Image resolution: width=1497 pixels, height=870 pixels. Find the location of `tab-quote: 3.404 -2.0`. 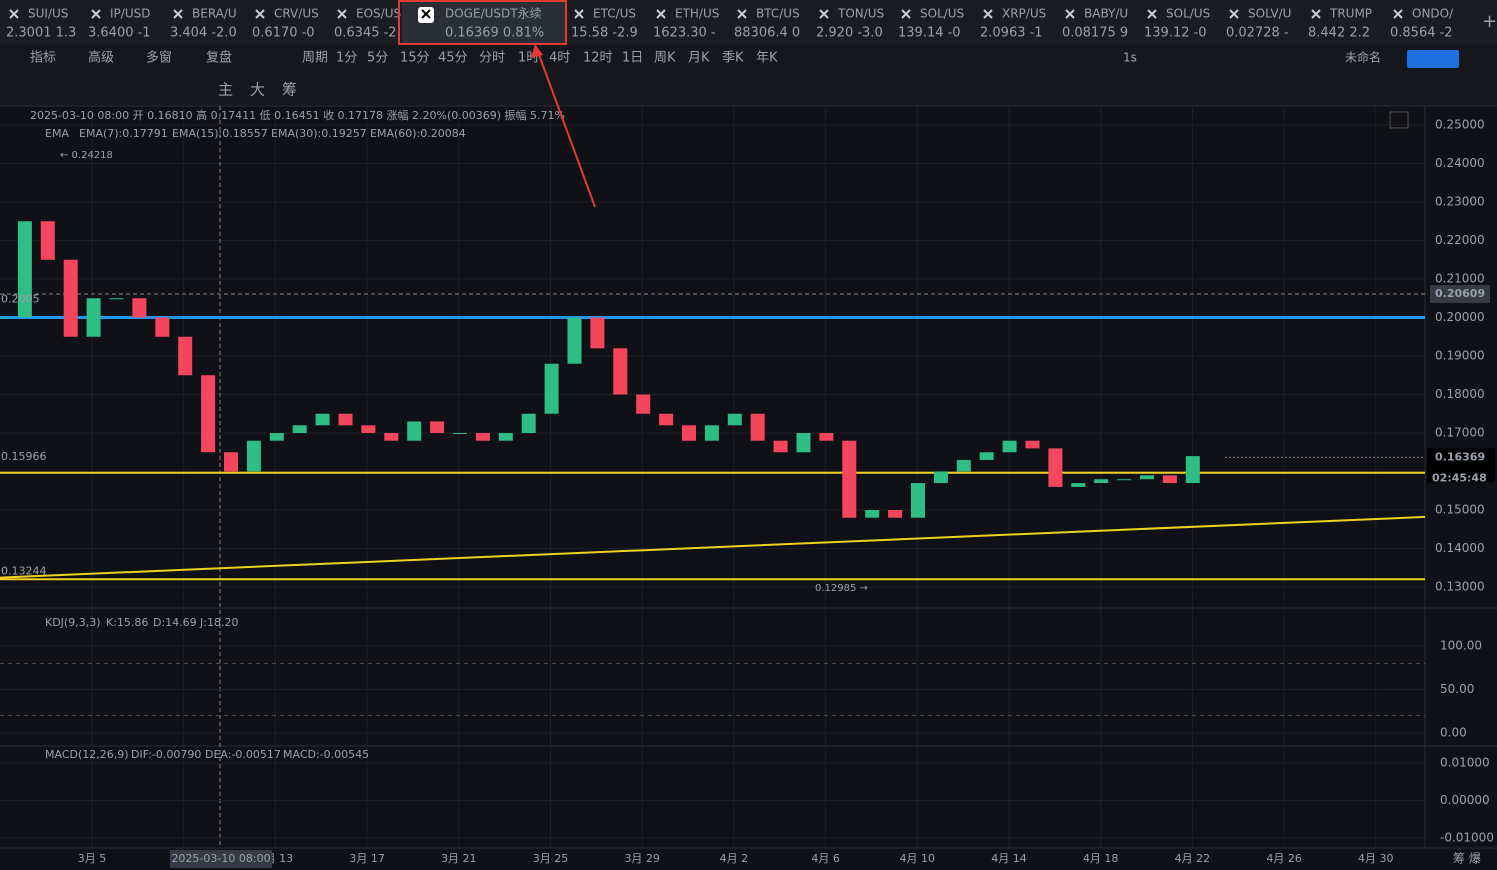

tab-quote: 3.404 -2.0 is located at coordinates (203, 33).